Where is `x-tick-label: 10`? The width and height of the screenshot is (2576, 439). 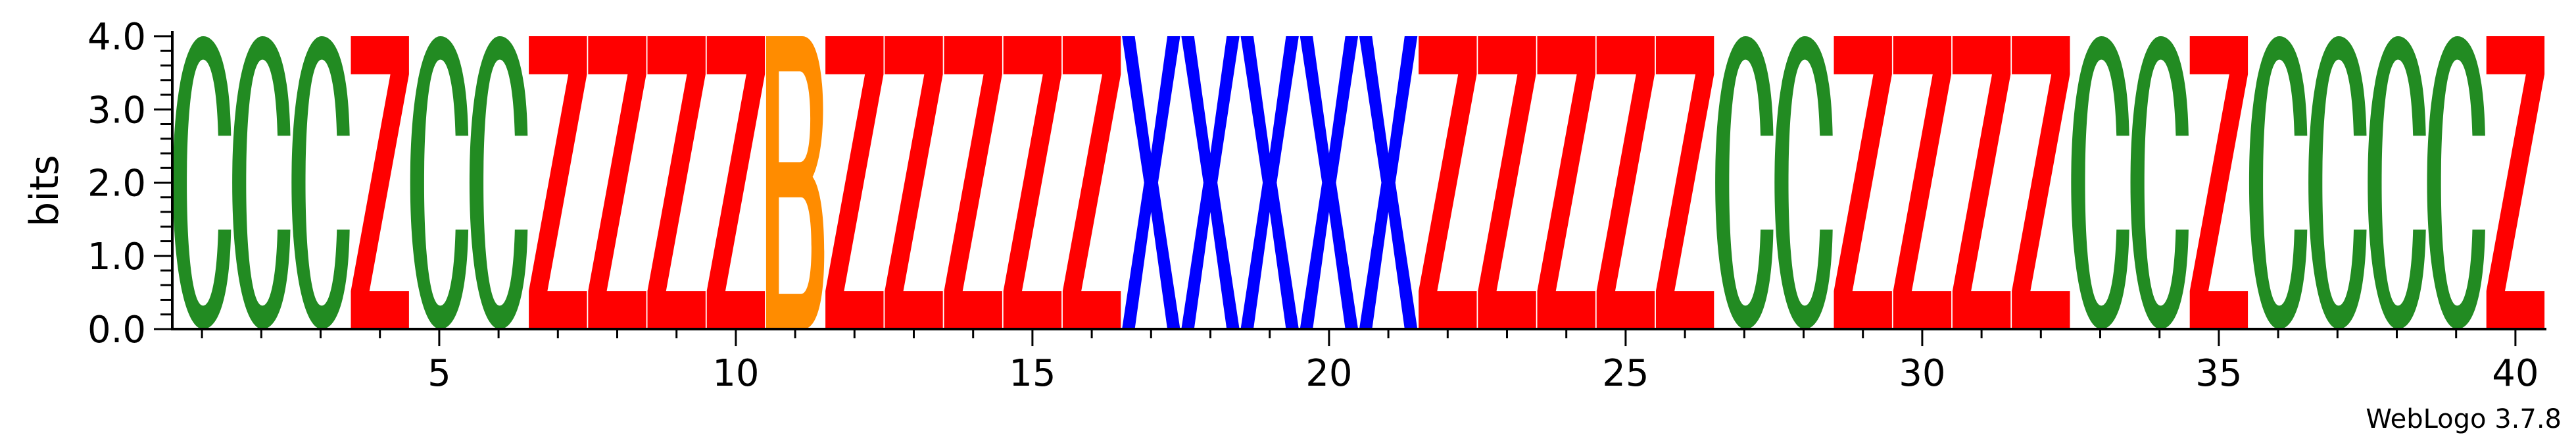
x-tick-label: 10 is located at coordinates (736, 373).